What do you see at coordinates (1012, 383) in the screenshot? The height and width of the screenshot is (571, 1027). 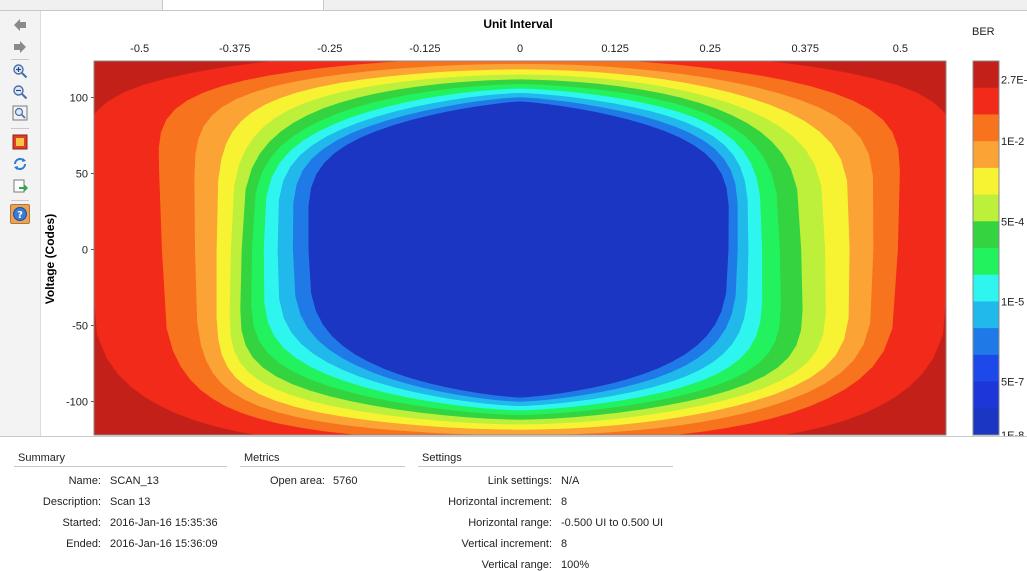 I see `legend-label: 5E-7` at bounding box center [1012, 383].